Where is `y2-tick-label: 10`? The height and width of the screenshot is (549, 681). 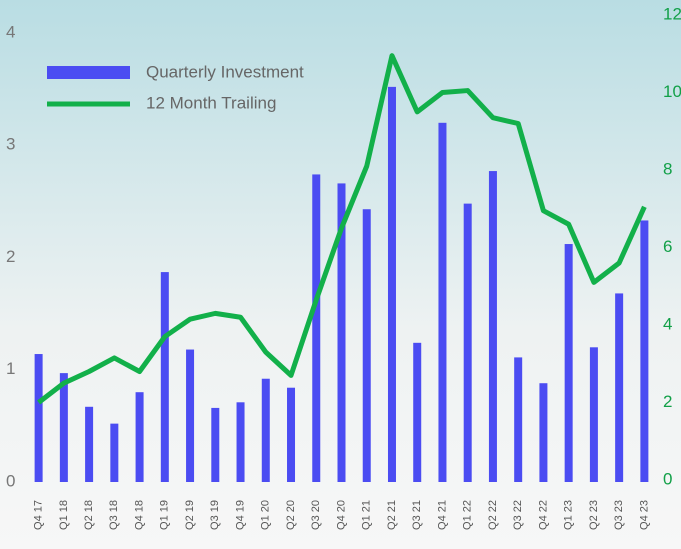
y2-tick-label: 10 is located at coordinates (672, 91).